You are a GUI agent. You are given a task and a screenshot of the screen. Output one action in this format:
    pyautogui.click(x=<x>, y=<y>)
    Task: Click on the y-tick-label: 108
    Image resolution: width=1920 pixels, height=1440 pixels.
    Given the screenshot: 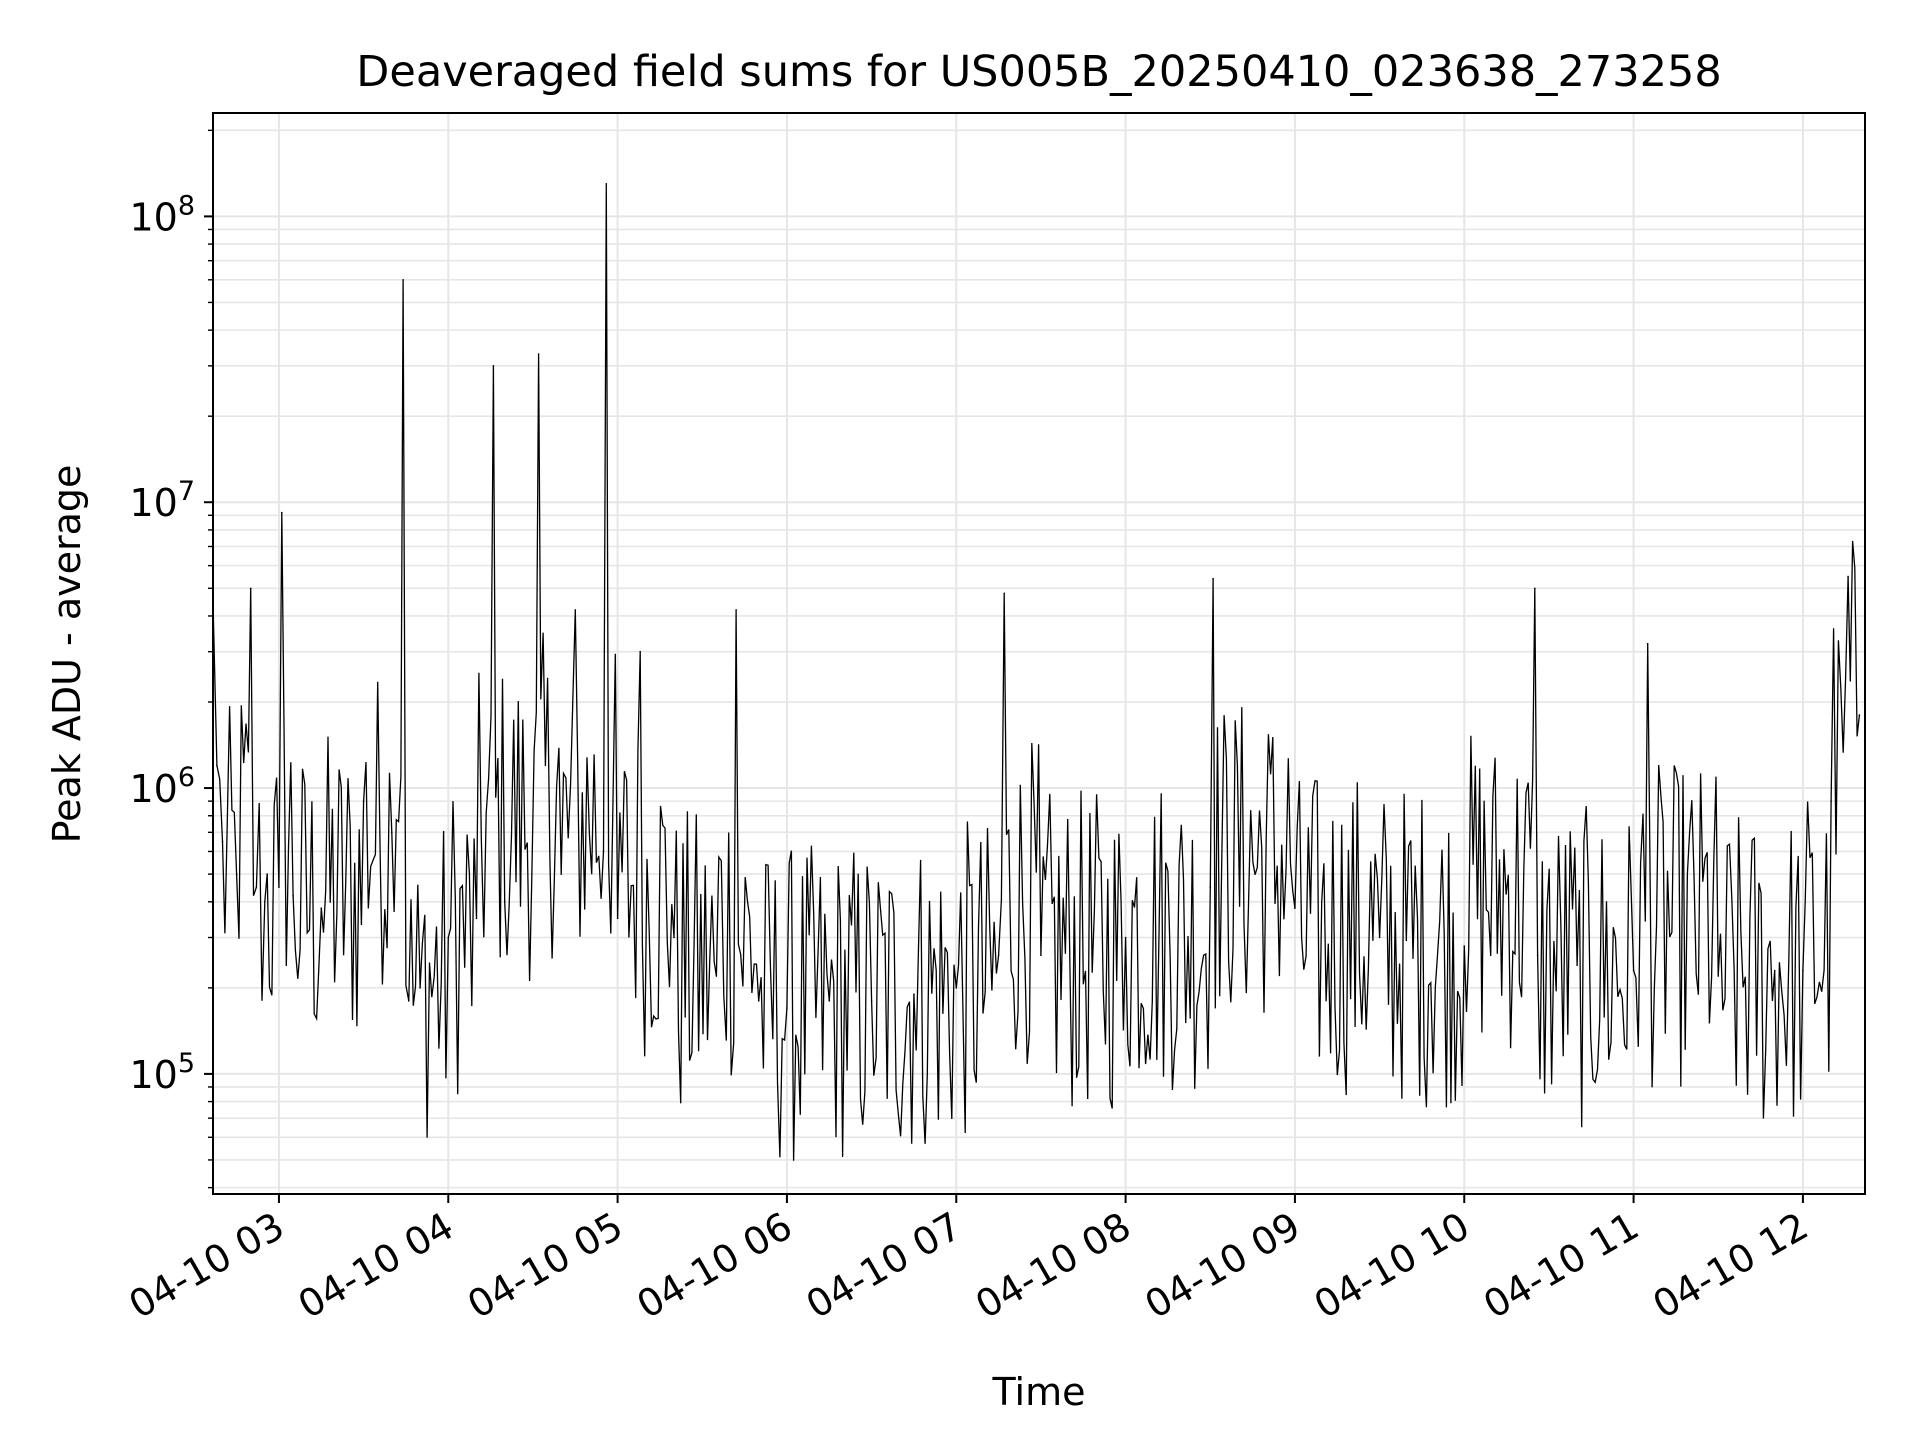 What is the action you would take?
    pyautogui.click(x=162, y=214)
    